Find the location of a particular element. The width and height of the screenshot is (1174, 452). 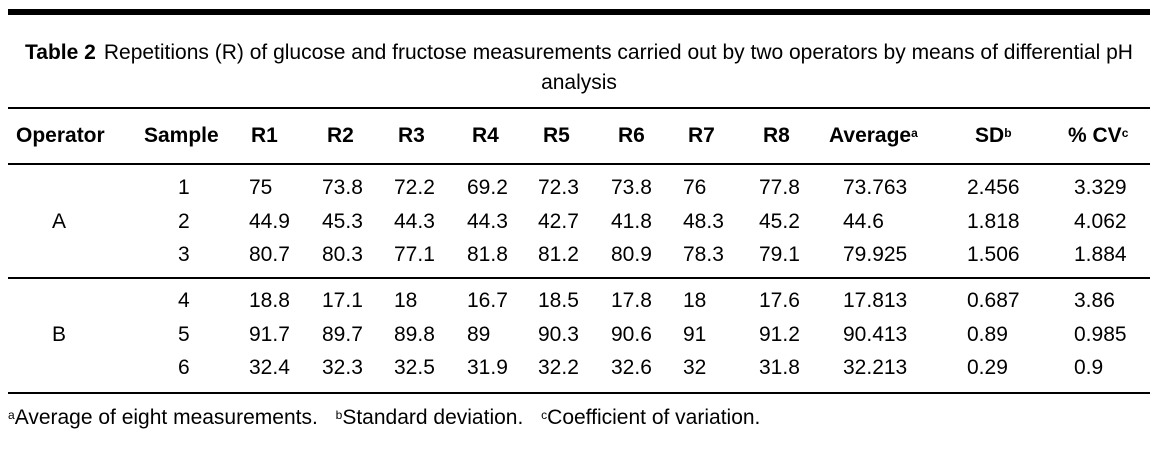

cell-sd: 1.818 is located at coordinates (993, 221).